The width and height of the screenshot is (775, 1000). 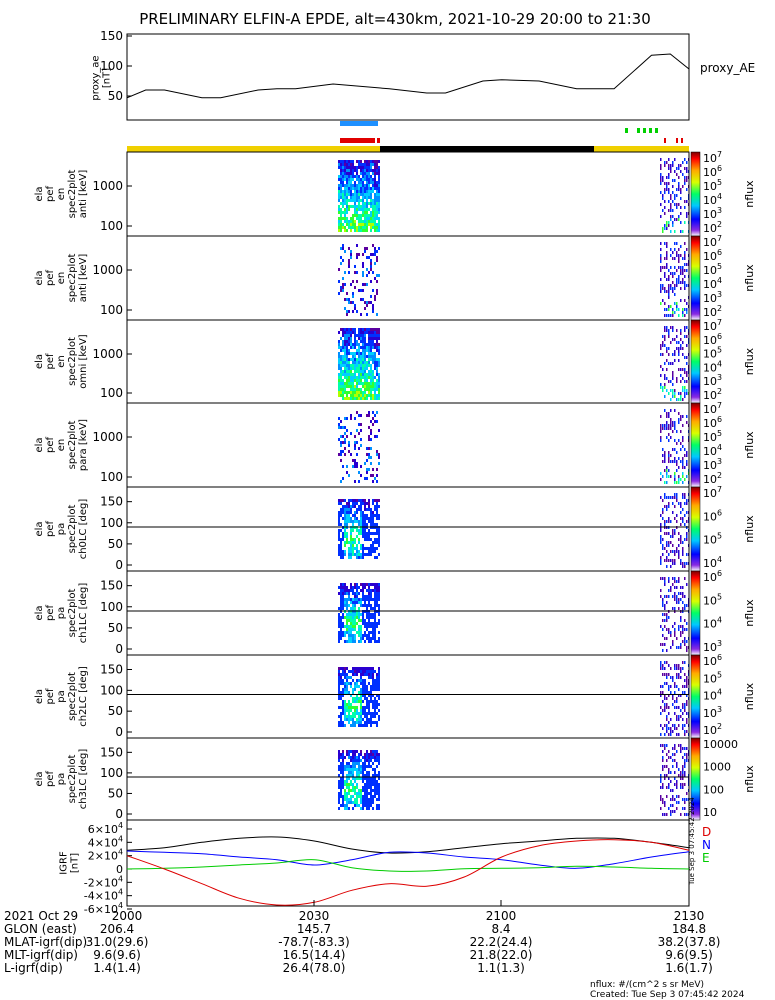 What do you see at coordinates (749, 529) in the screenshot?
I see `colorbar-label: nflux` at bounding box center [749, 529].